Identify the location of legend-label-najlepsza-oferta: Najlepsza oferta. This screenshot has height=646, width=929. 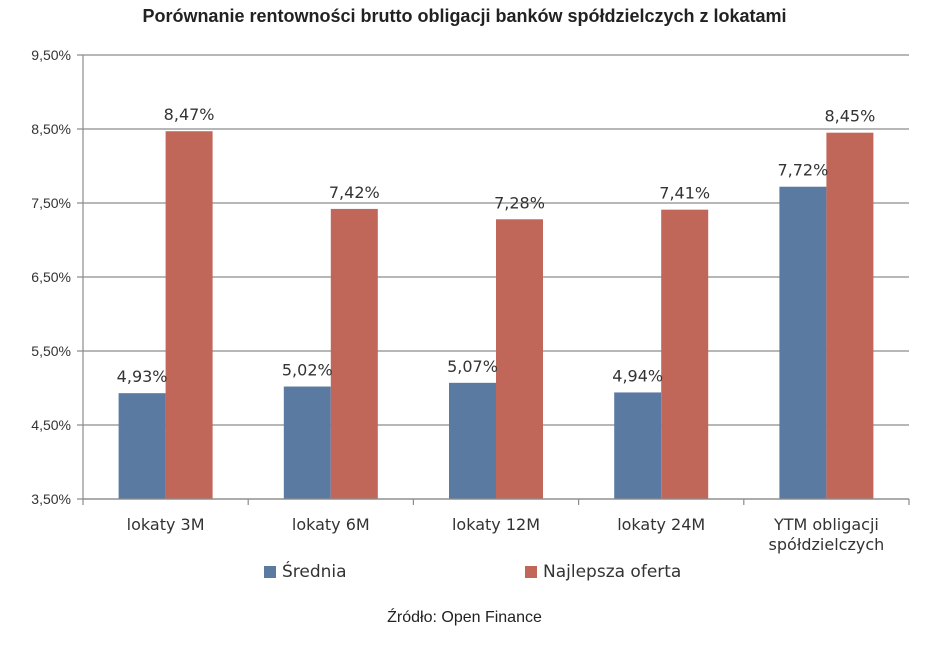
(612, 572).